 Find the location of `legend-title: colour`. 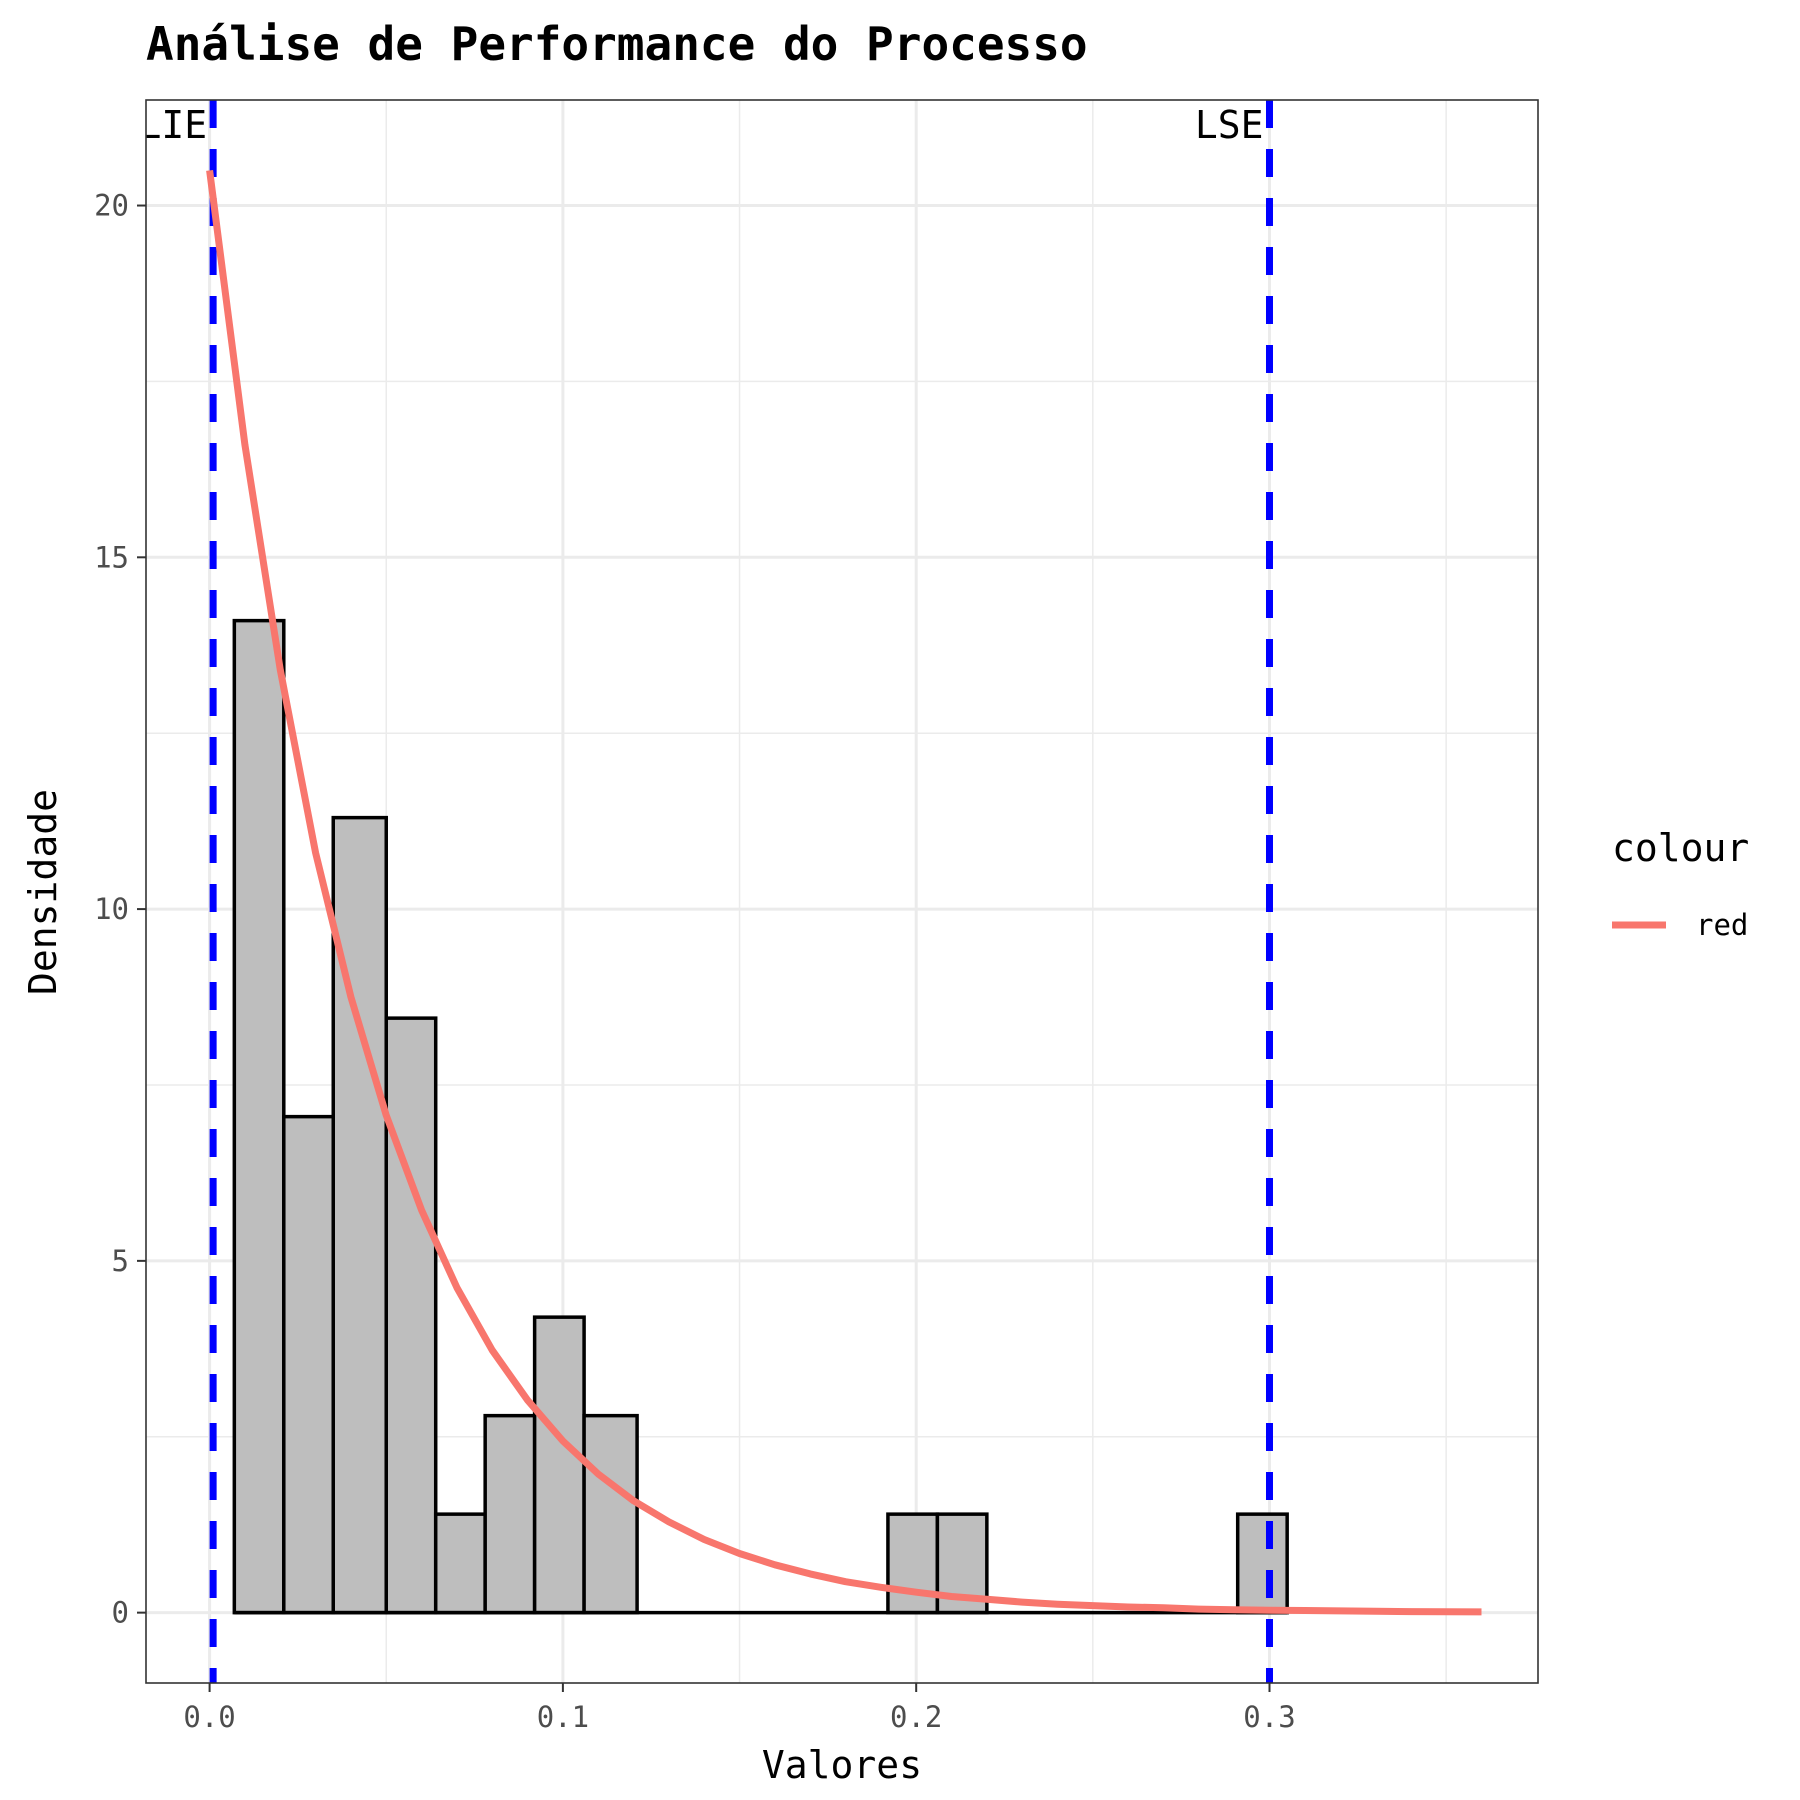

legend-title: colour is located at coordinates (1680, 848).